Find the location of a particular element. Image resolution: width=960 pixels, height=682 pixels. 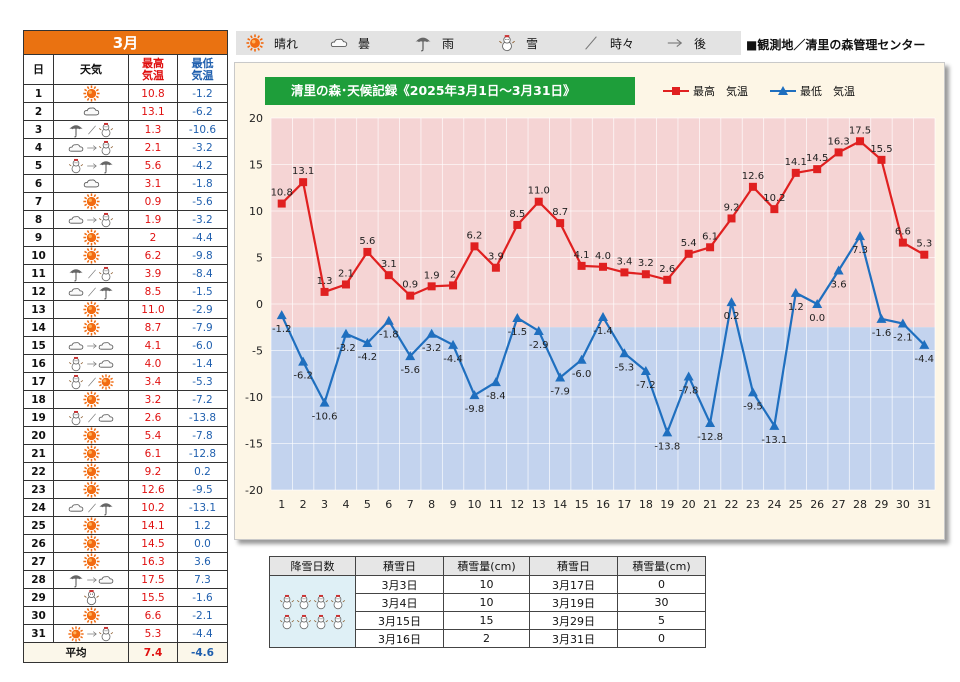

day-row: 19 2.6 -13.8 is located at coordinates (125, 417).